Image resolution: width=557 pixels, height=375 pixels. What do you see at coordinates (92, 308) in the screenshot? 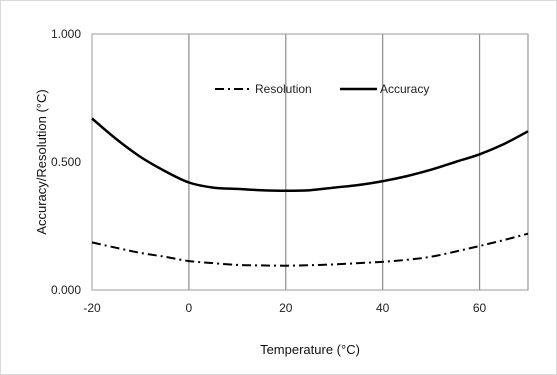
I see `x-tick-label: -20` at bounding box center [92, 308].